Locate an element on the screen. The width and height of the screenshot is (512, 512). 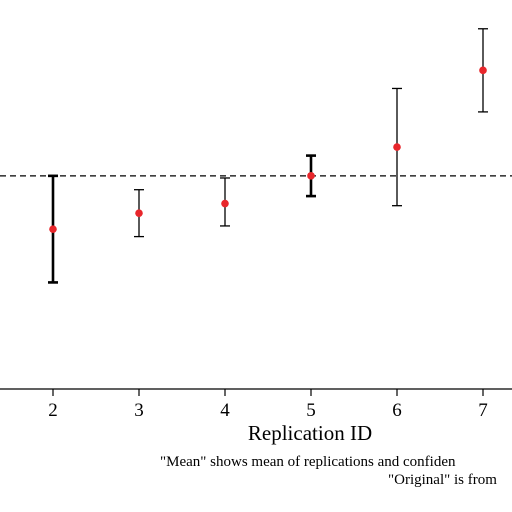
x-tick-label: 2 is located at coordinates (53, 410).